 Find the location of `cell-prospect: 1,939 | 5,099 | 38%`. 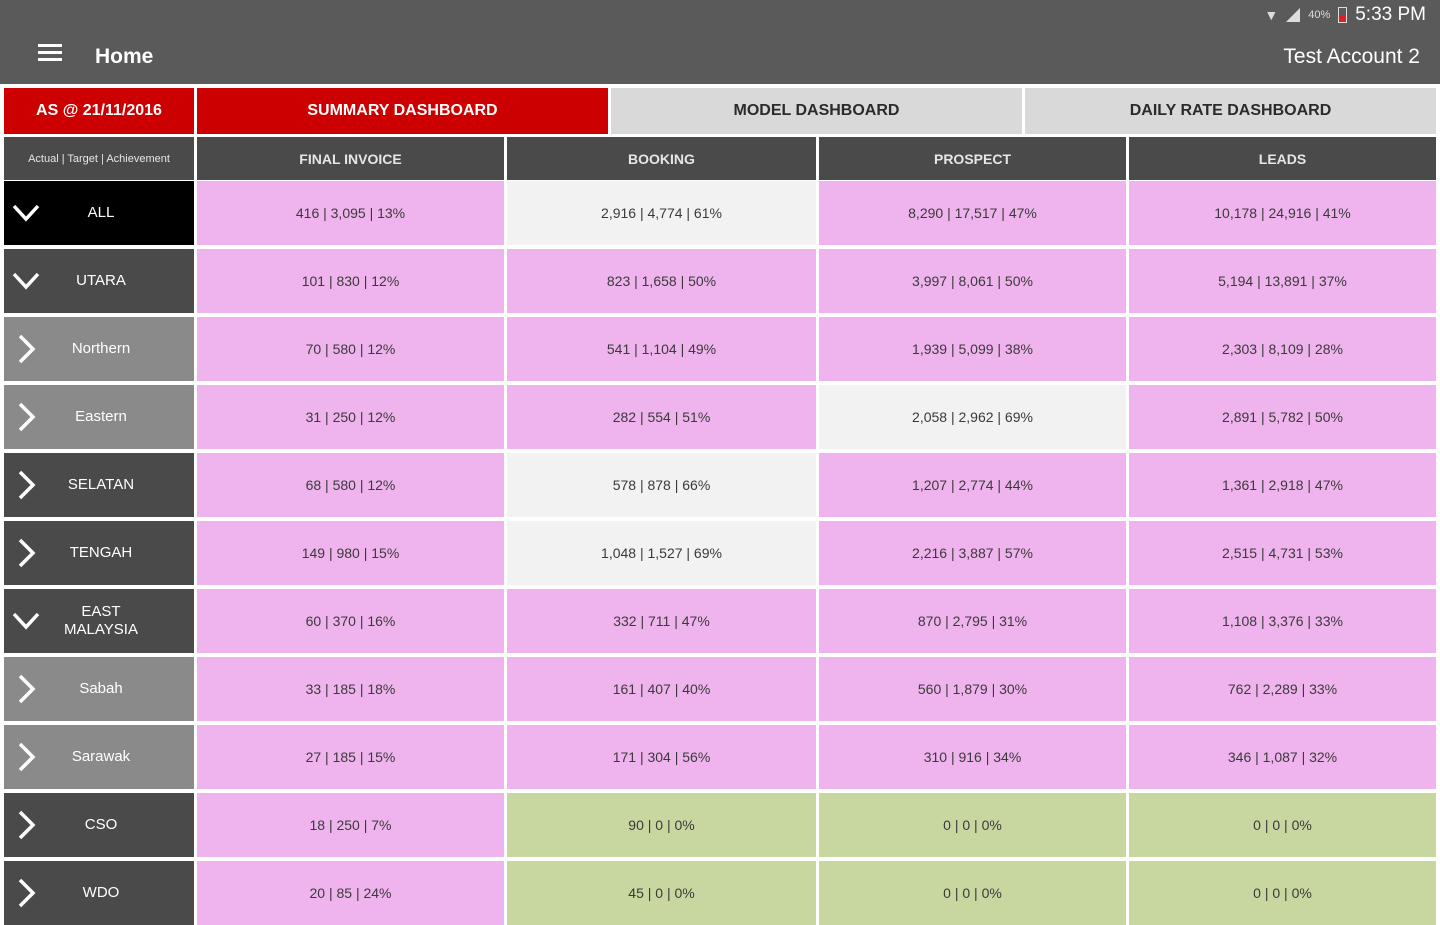

cell-prospect: 1,939 | 5,099 | 38% is located at coordinates (972, 349).